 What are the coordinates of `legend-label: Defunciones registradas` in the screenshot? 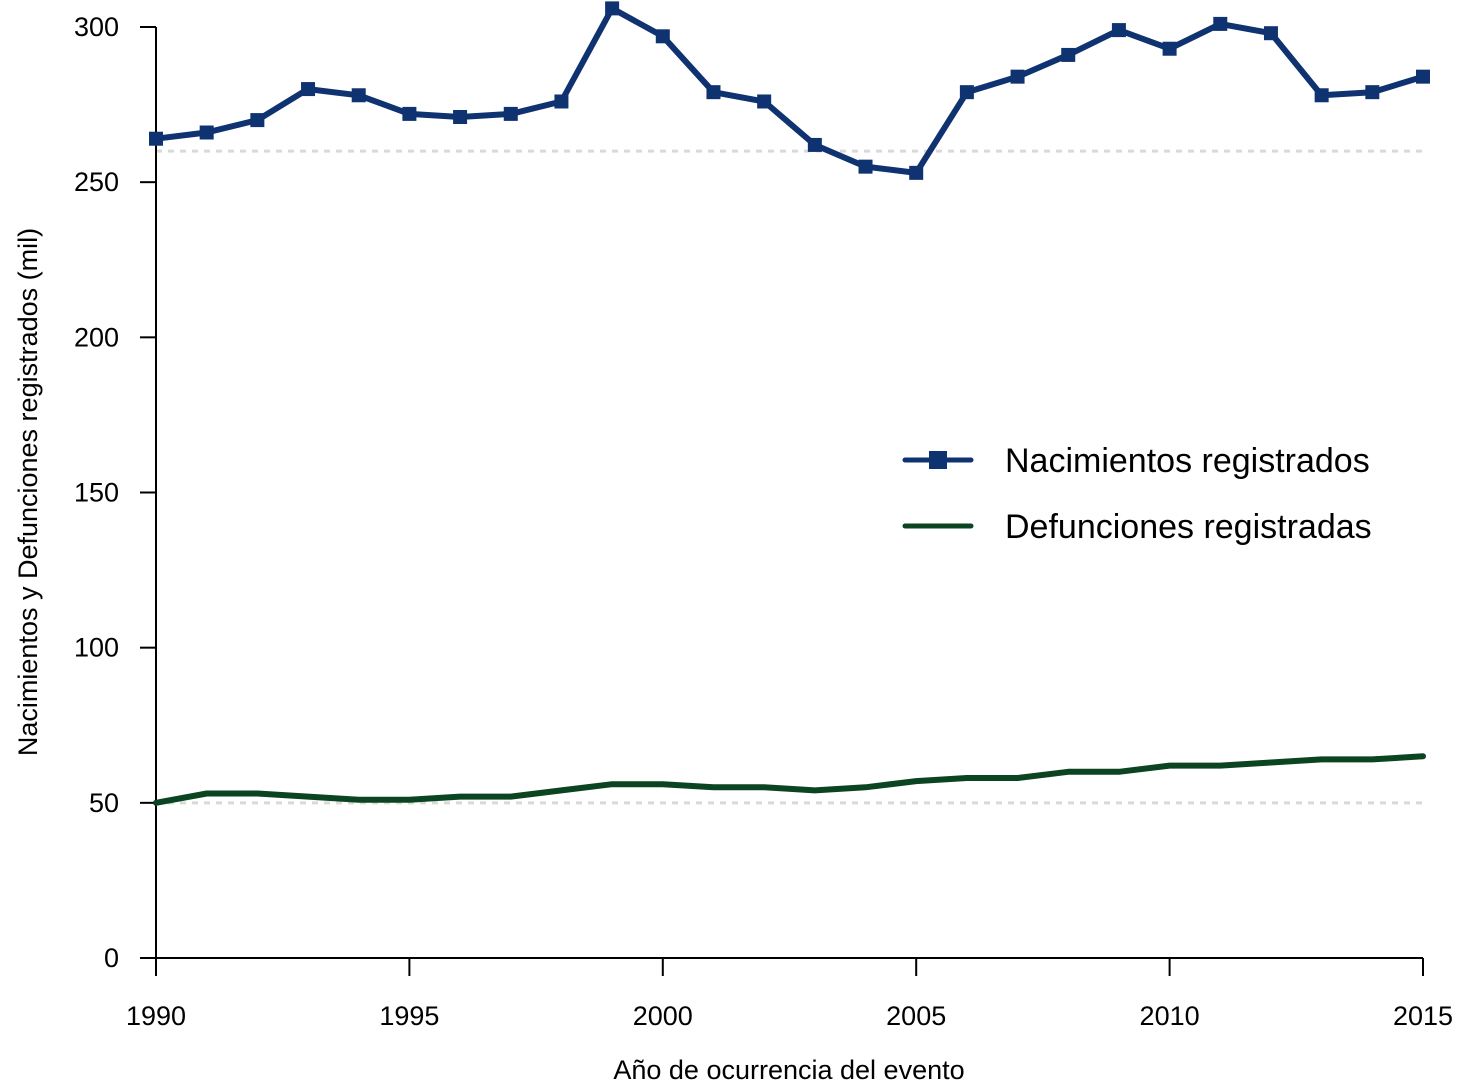 It's located at (1188, 527).